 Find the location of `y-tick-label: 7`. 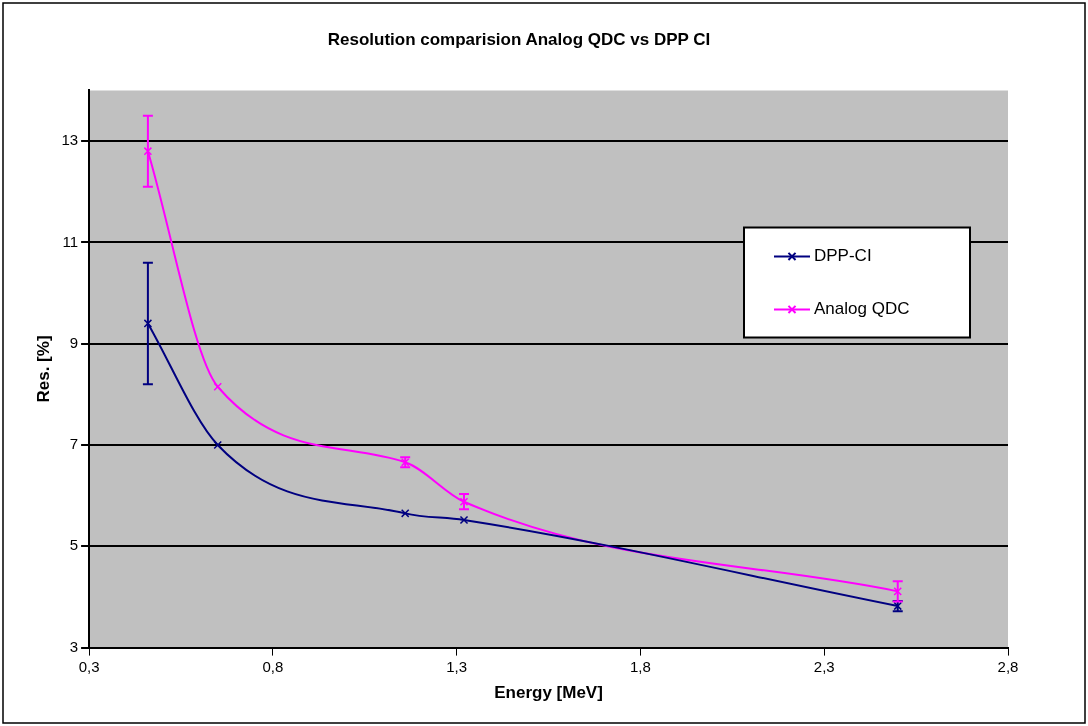

y-tick-label: 7 is located at coordinates (74, 444).